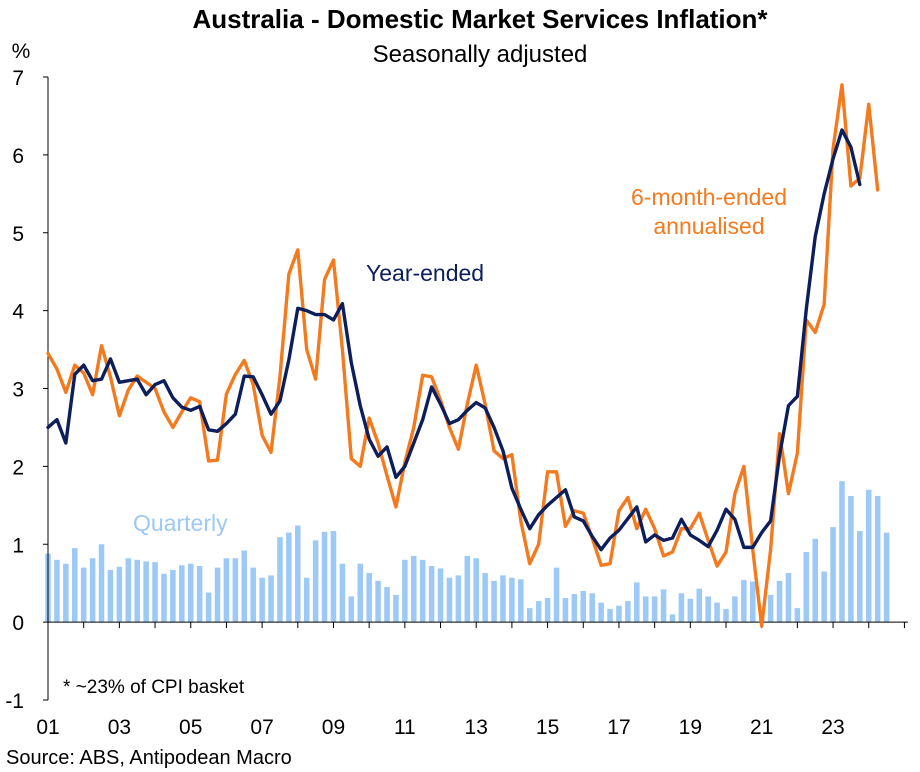 This screenshot has width=920, height=772. Describe the element at coordinates (709, 197) in the screenshot. I see `annotation-six-month-line1: 6-month-ended` at that location.